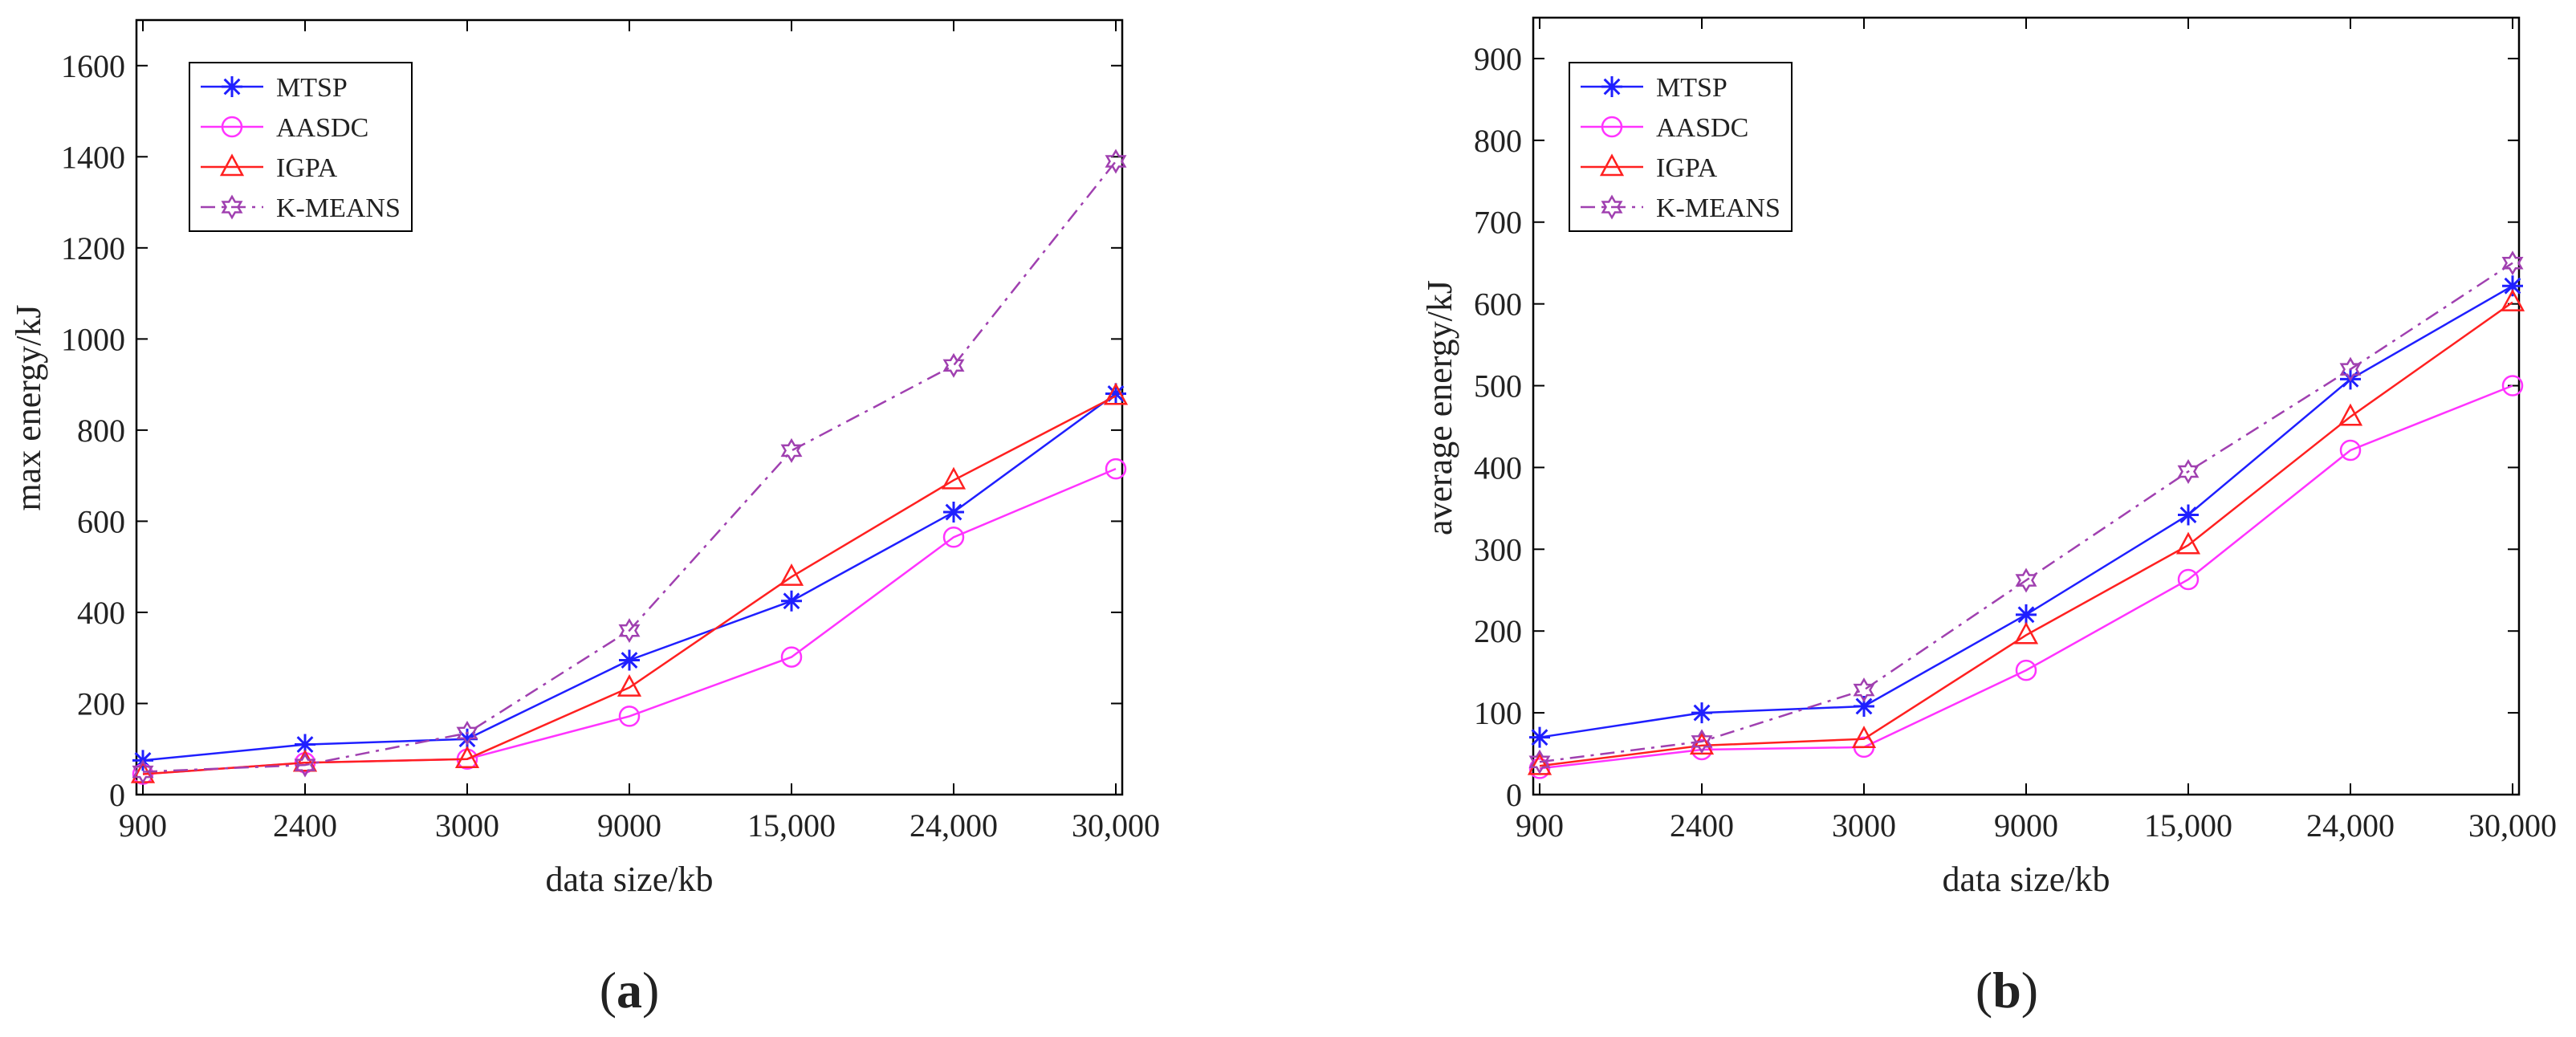  What do you see at coordinates (301, 148) in the screenshot?
I see `legend-items-a: MTSP AASDC IGPA K-MEANS` at bounding box center [301, 148].